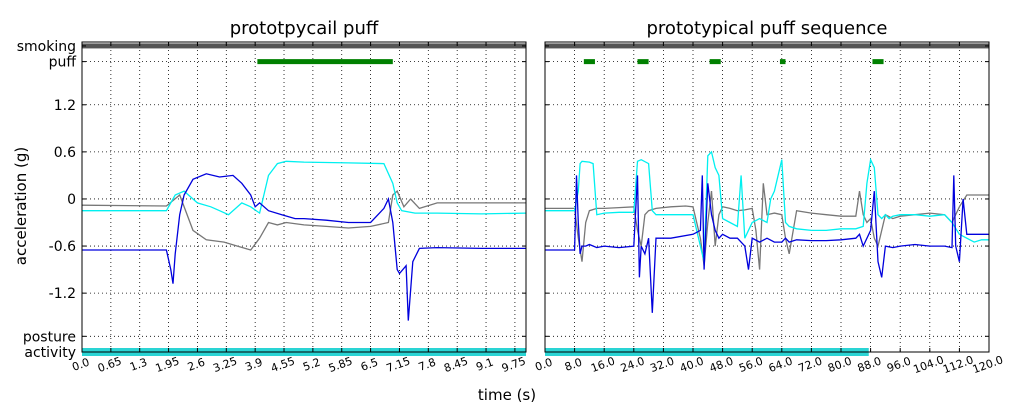  What do you see at coordinates (63, 63) in the screenshot?
I see `y-tick-label: puff` at bounding box center [63, 63].